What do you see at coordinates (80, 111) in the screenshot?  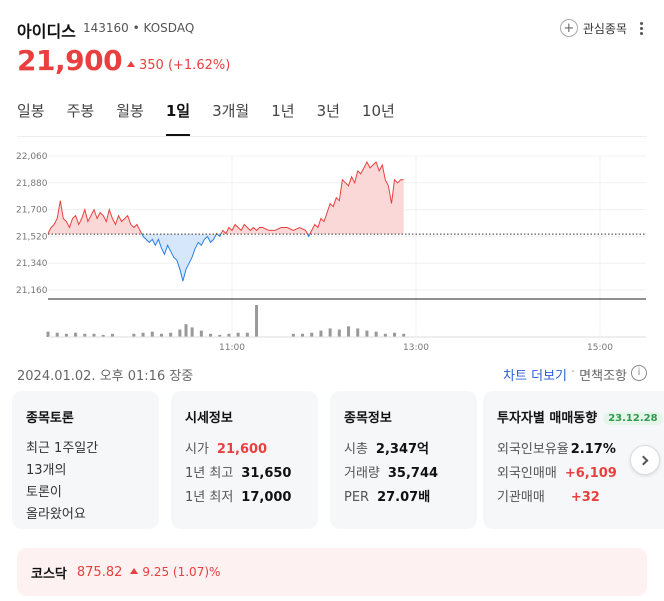 I see `tab-period: 주봉` at bounding box center [80, 111].